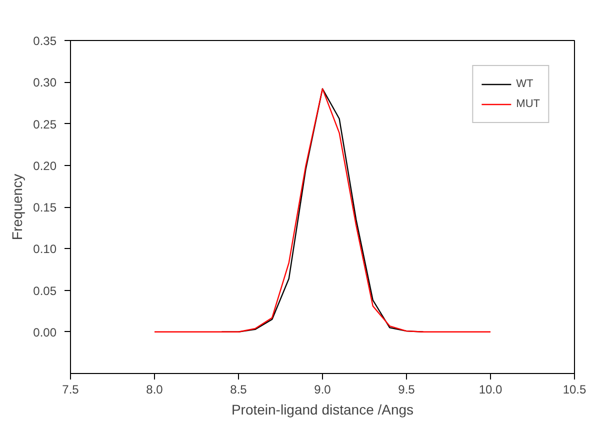  Describe the element at coordinates (45, 83) in the screenshot. I see `y-tick-label: 0.30` at that location.